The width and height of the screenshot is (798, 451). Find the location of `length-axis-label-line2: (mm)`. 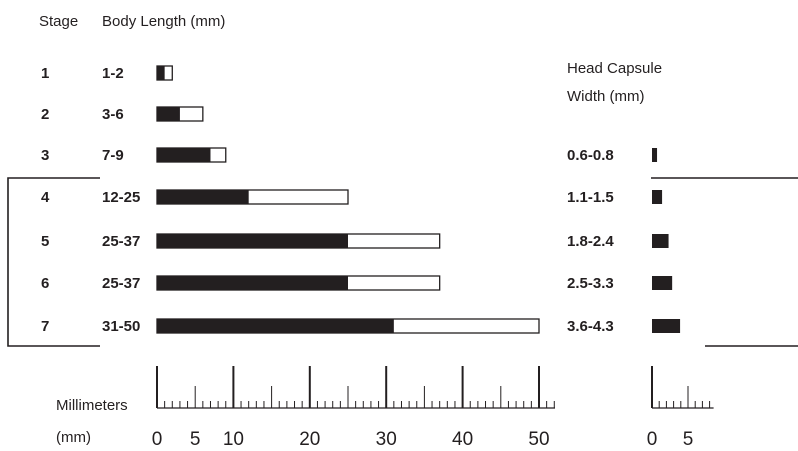

length-axis-label-line2: (mm) is located at coordinates (73, 437).